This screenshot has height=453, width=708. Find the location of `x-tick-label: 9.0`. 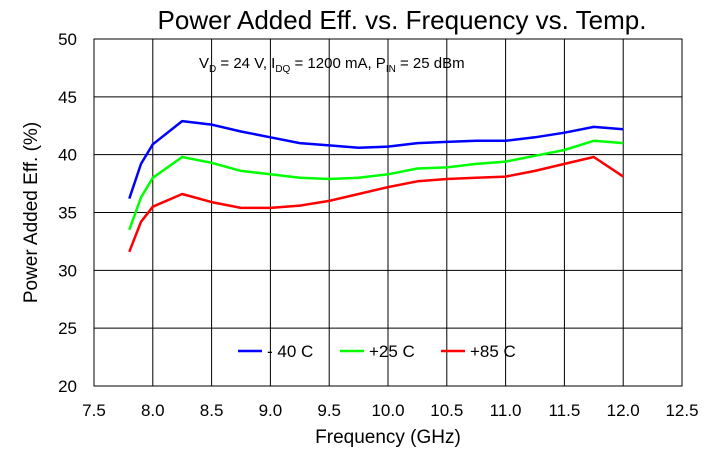

x-tick-label: 9.0 is located at coordinates (271, 410).